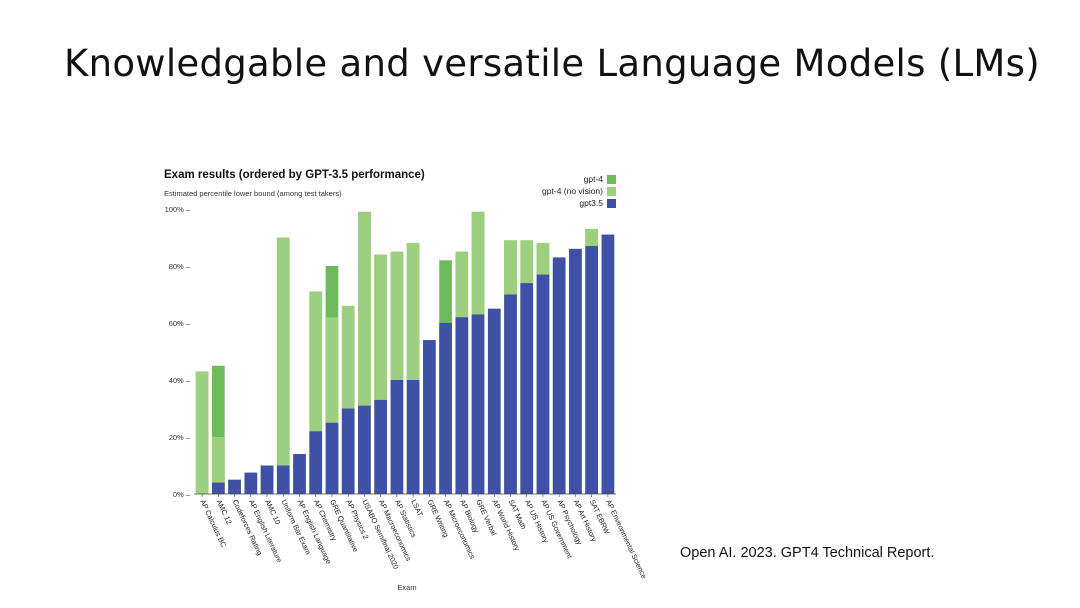 This screenshot has width=1080, height=608. What do you see at coordinates (626, 539) in the screenshot?
I see `x-tick-label: AP Environmental Science` at bounding box center [626, 539].